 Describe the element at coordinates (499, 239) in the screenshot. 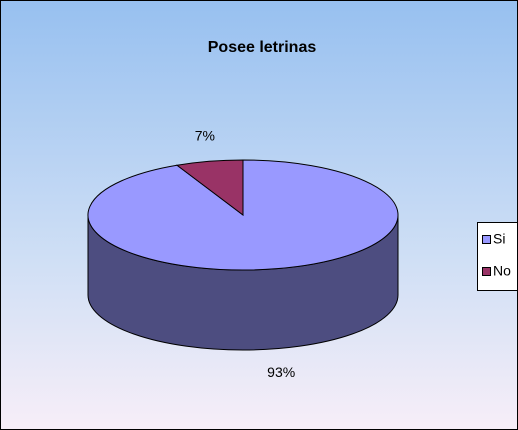

I see `legend-label: Si` at that location.